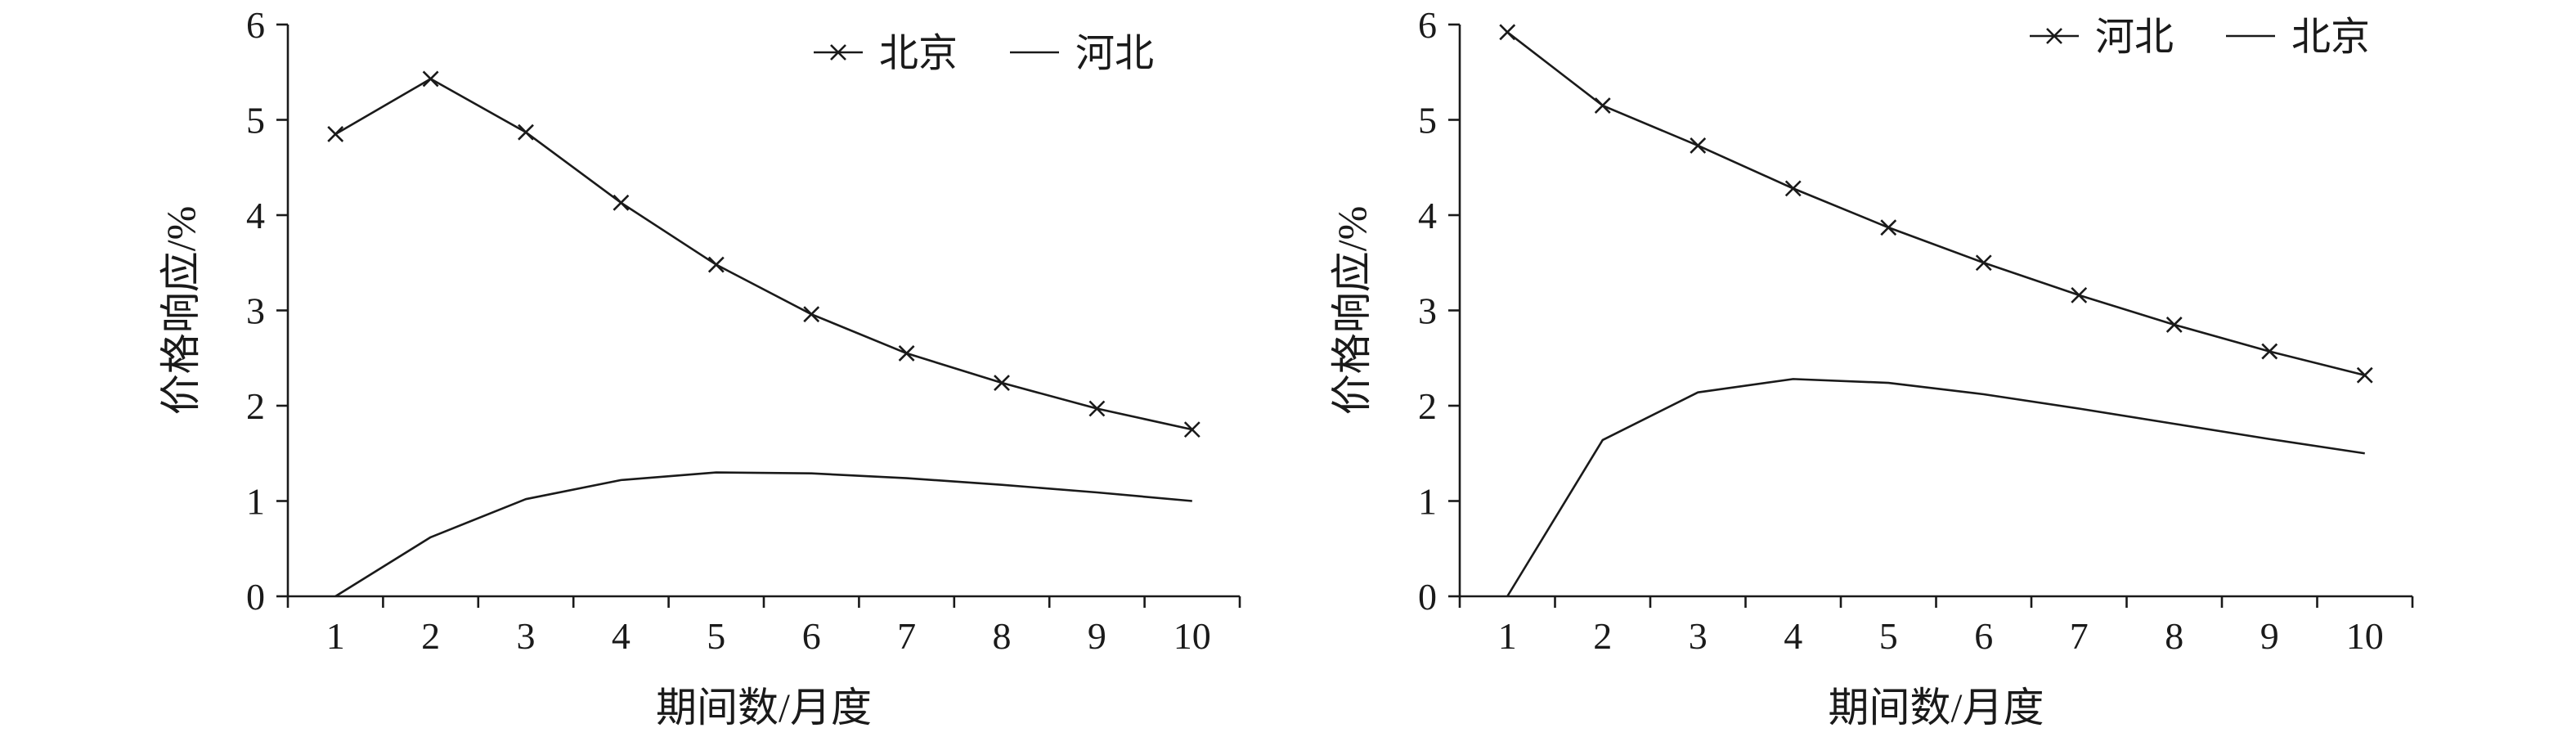 The height and width of the screenshot is (737, 2576). I want to click on legend: 北京 河北, so click(984, 53).